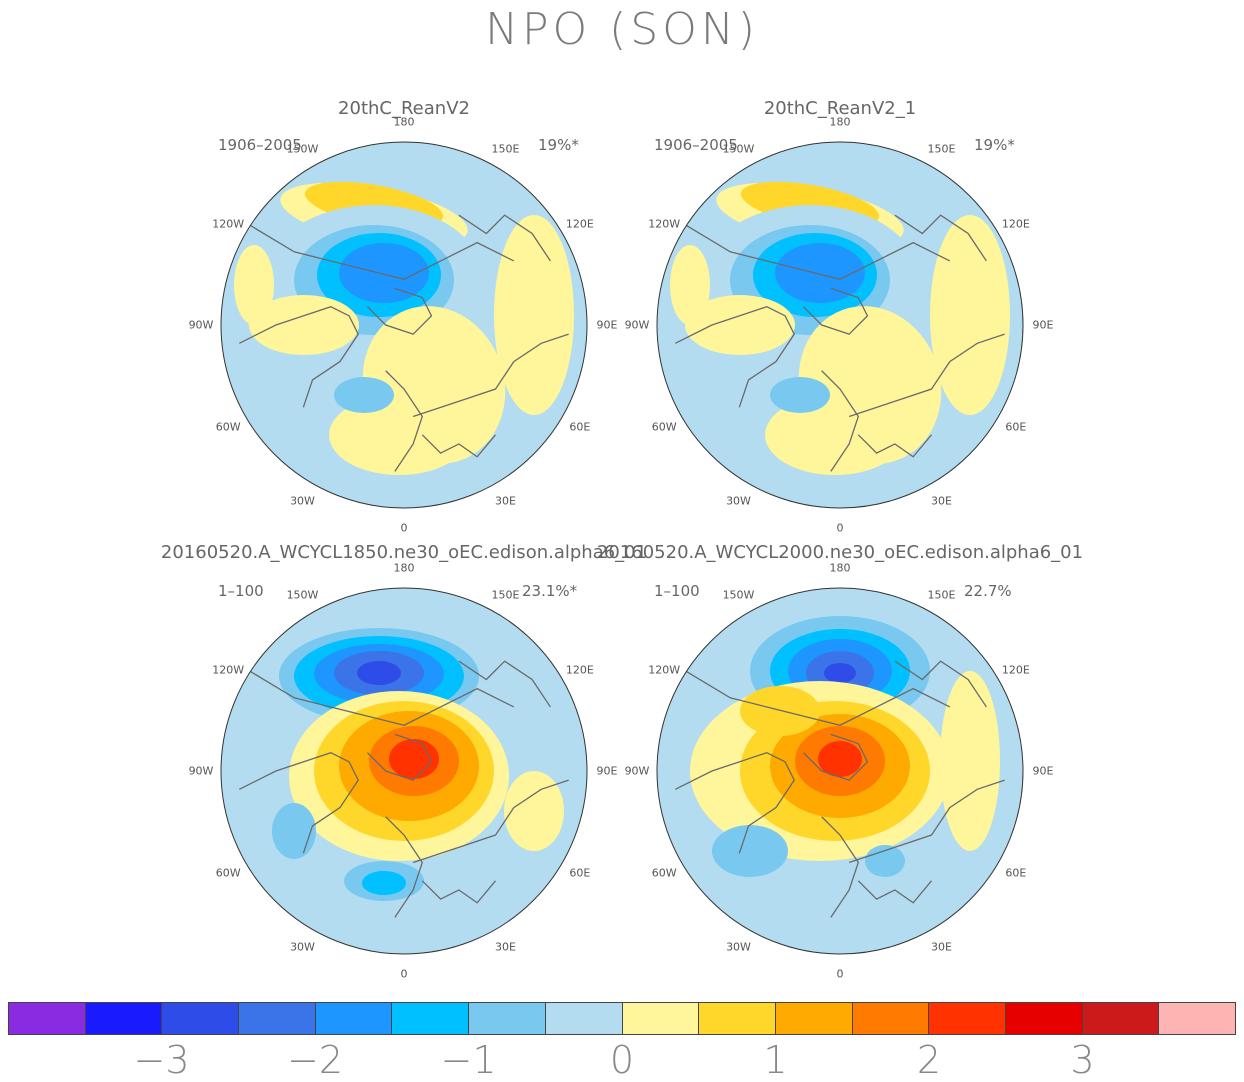 The width and height of the screenshot is (1244, 1082). Describe the element at coordinates (929, 1060) in the screenshot. I see `colorbar-tick-label: 2` at that location.